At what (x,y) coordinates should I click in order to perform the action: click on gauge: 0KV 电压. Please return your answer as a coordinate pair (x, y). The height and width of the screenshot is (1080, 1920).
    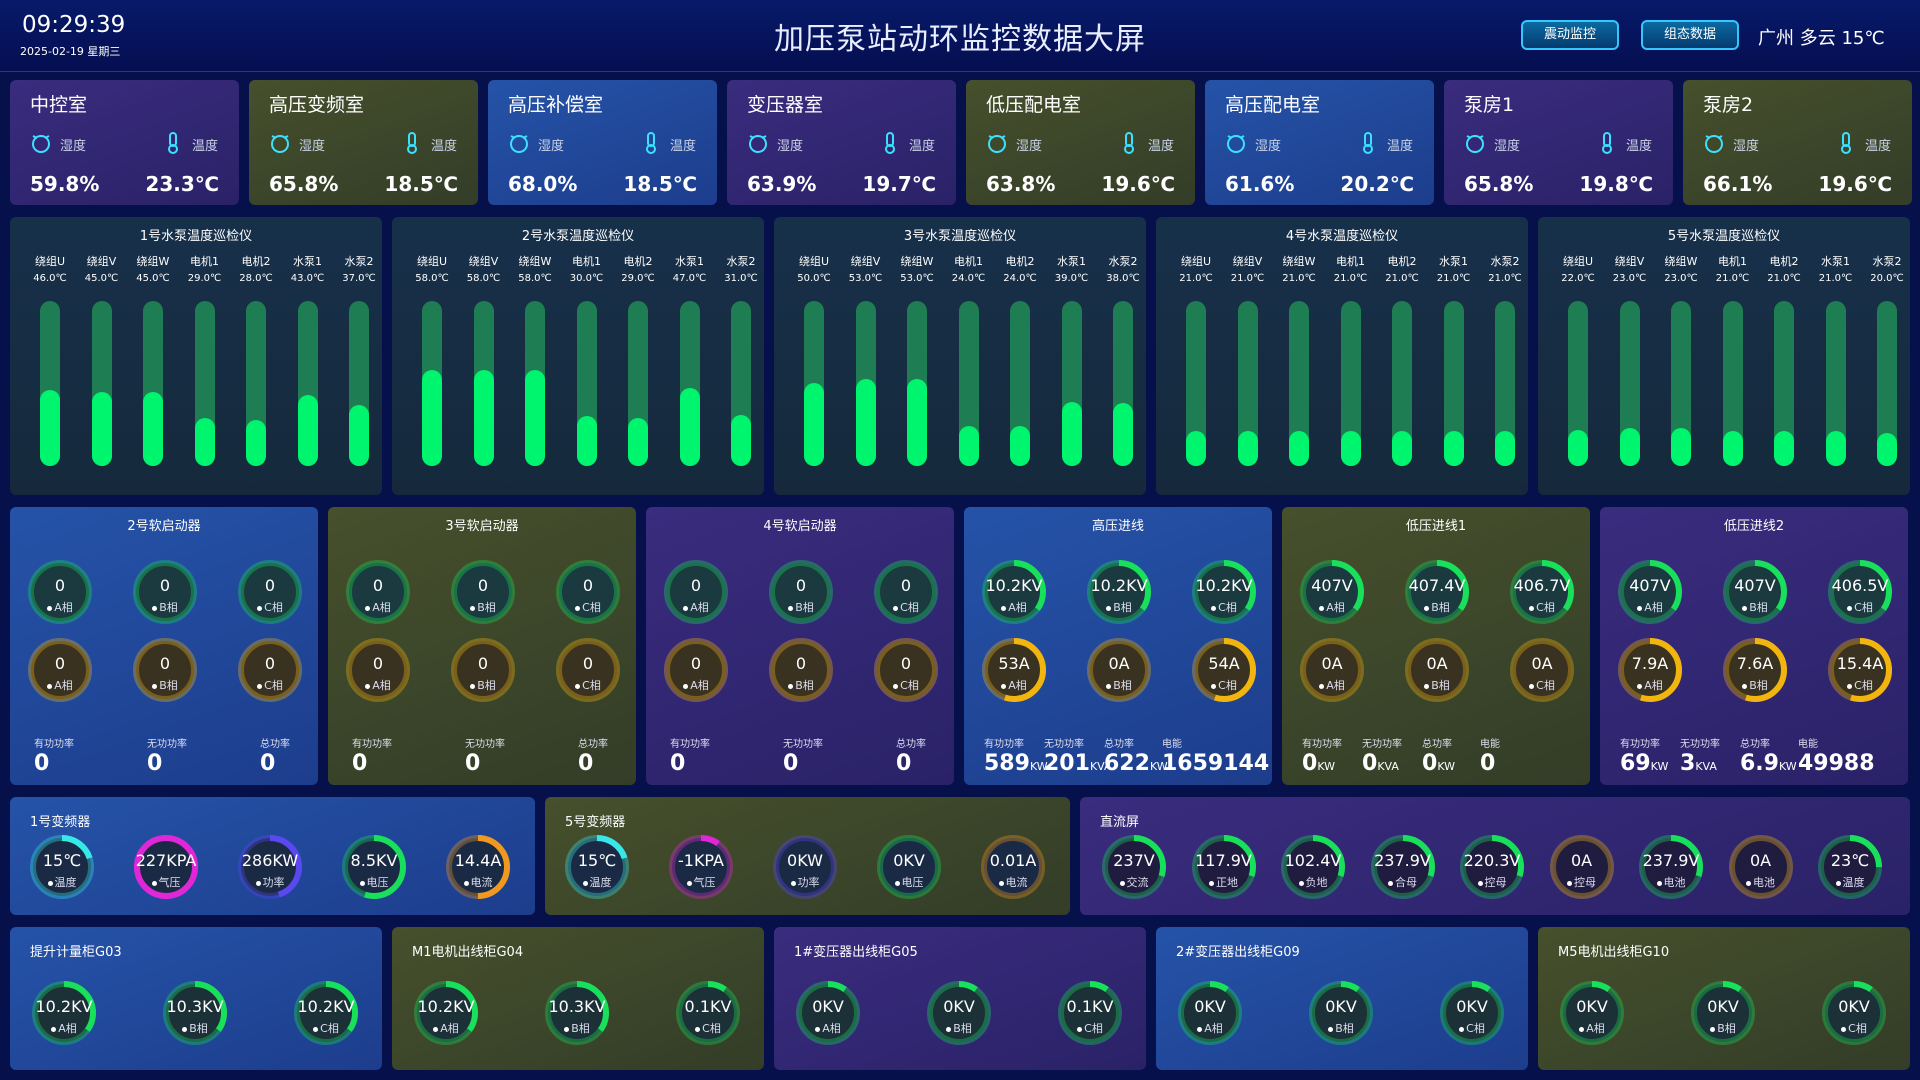
    Looking at the image, I should click on (909, 867).